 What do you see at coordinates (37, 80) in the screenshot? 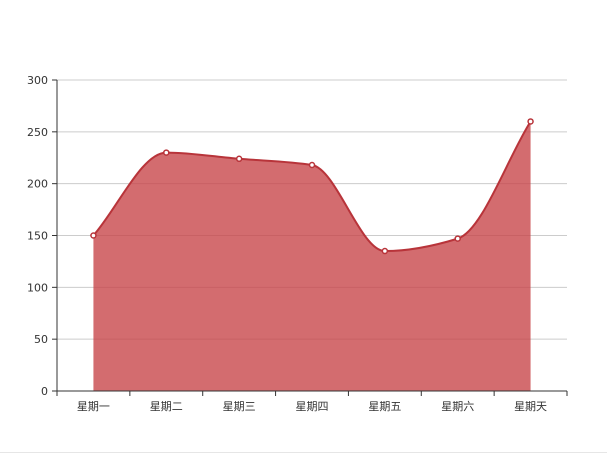
I see `y-tick-label: 300` at bounding box center [37, 80].